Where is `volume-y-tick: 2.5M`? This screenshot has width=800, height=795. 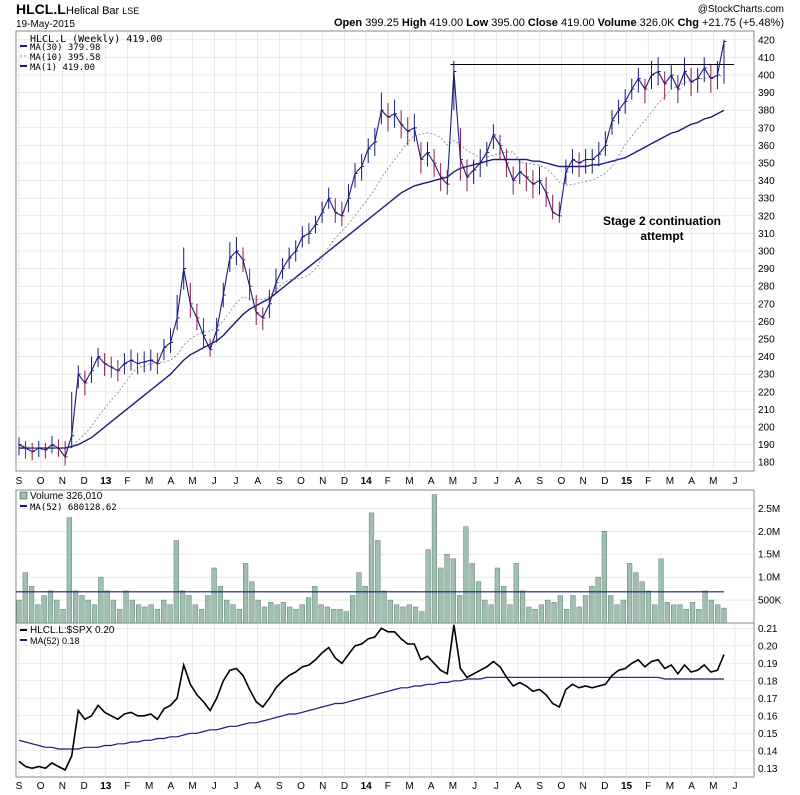 volume-y-tick: 2.5M is located at coordinates (769, 509).